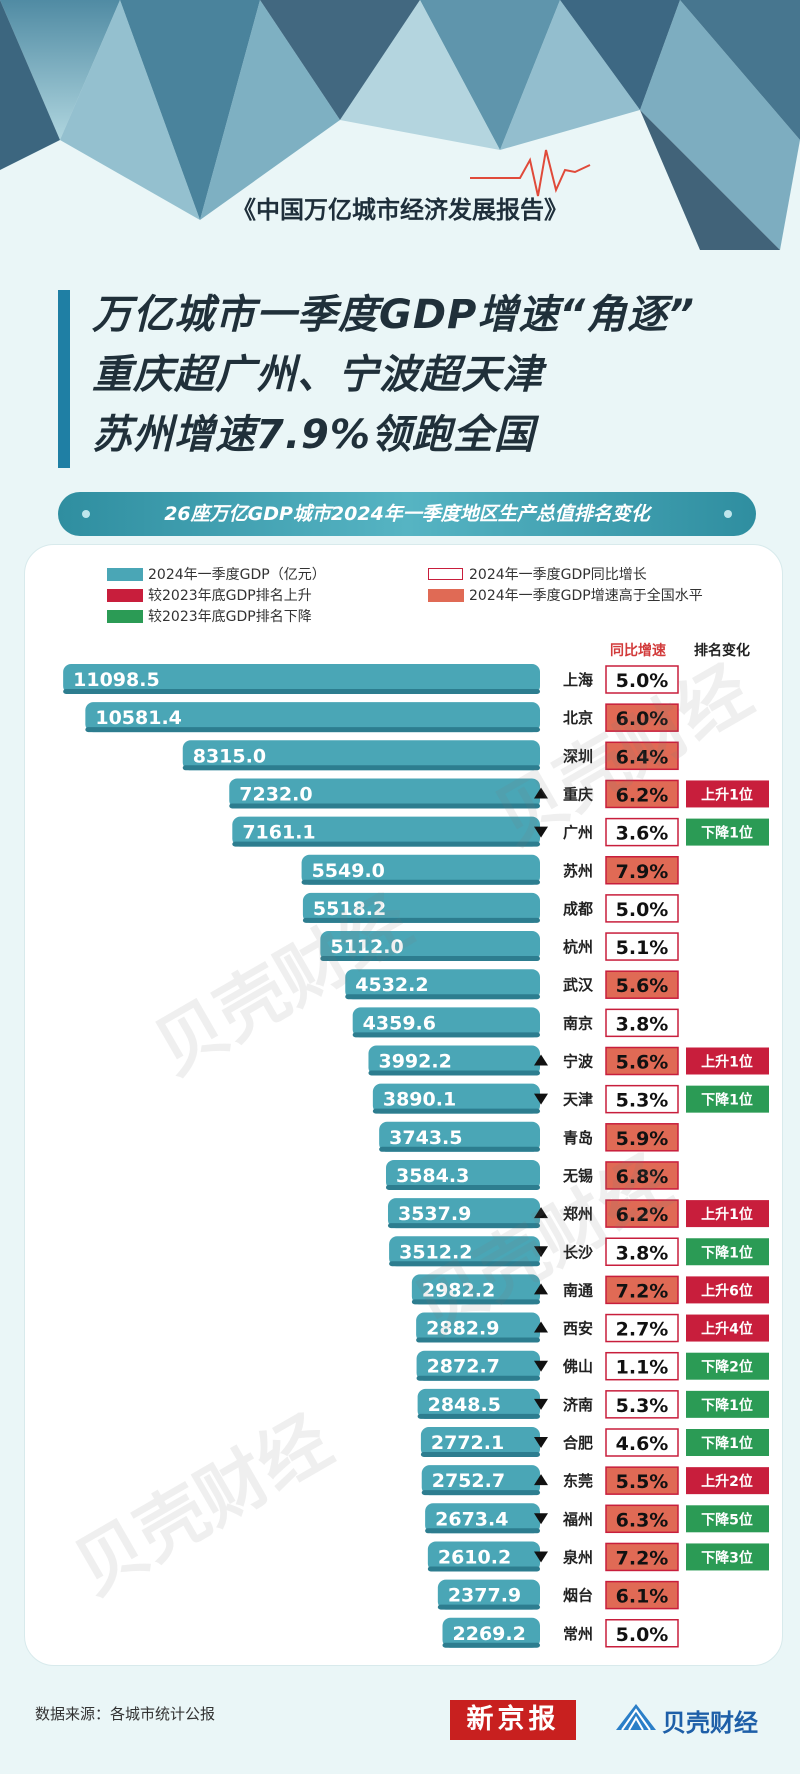  Describe the element at coordinates (578, 1023) in the screenshot. I see `city-label: 南京` at that location.